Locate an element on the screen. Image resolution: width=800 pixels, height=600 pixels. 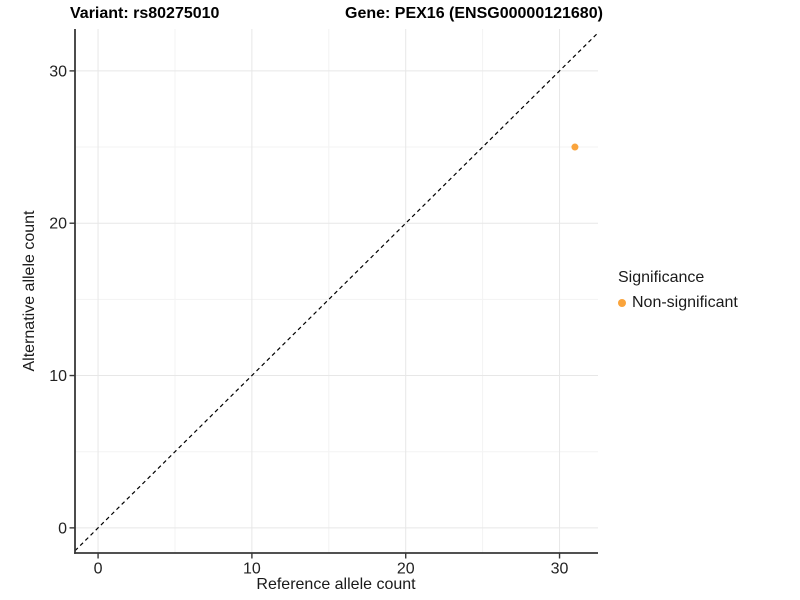
scatter-point is located at coordinates (575, 147).